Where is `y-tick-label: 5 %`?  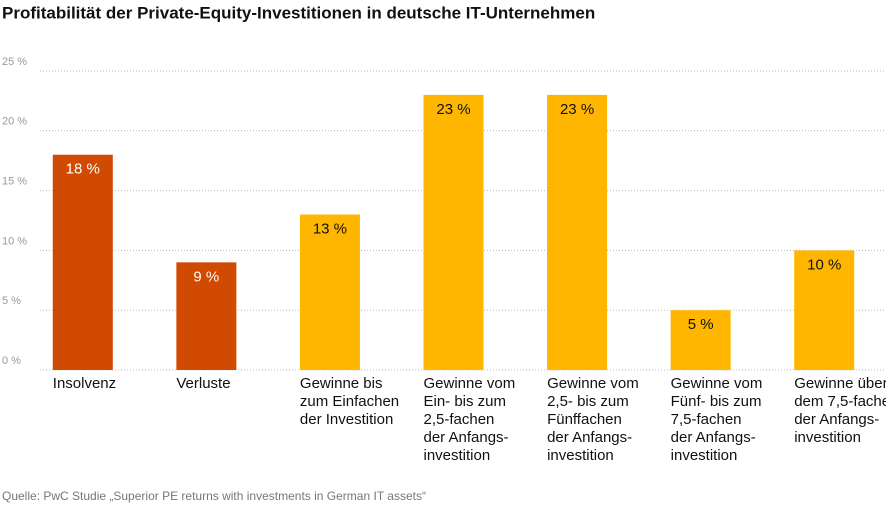 y-tick-label: 5 % is located at coordinates (11, 301).